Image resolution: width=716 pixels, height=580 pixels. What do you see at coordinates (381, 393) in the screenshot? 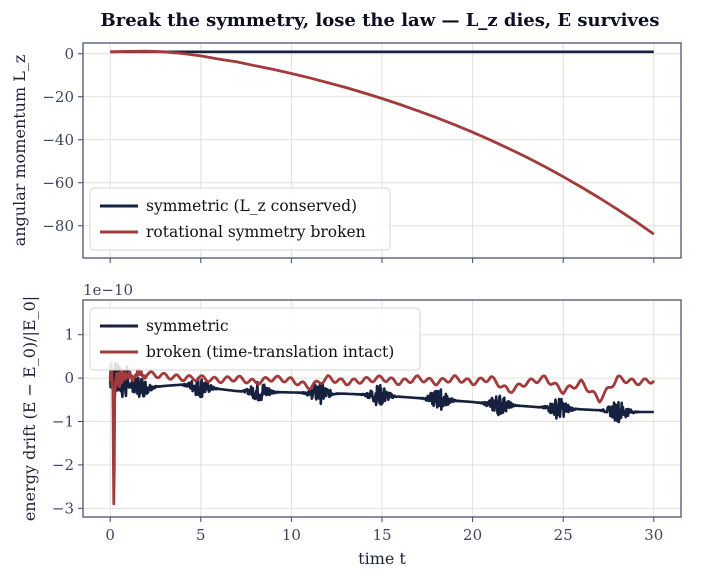
I see `series-line` at bounding box center [381, 393].